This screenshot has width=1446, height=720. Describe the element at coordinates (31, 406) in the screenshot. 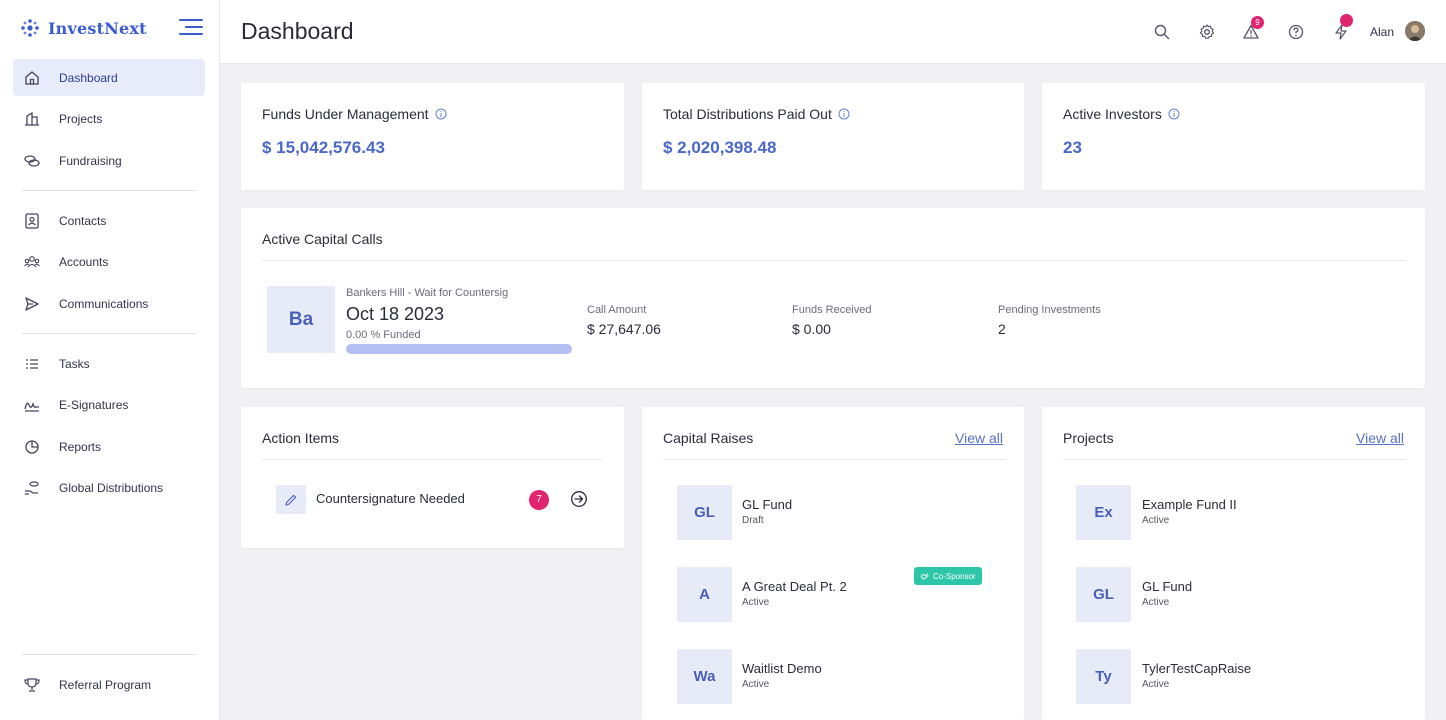

I see `signature-icon` at that location.